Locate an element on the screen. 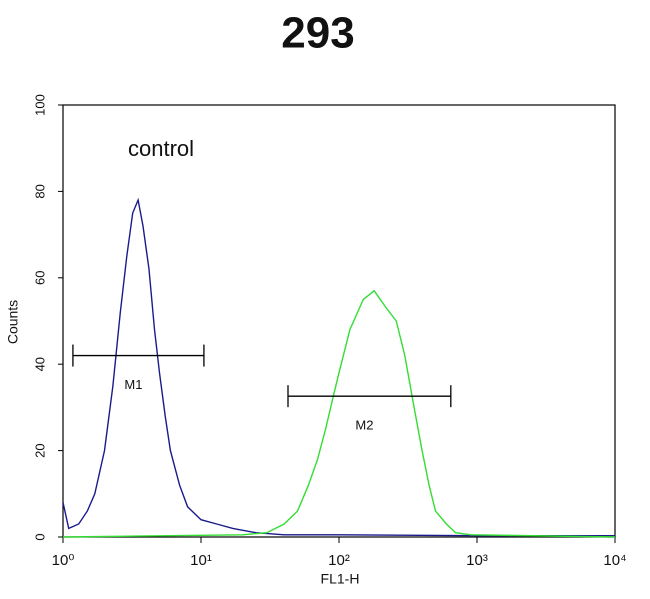 The height and width of the screenshot is (599, 650). marker-label: M2 is located at coordinates (364, 425).